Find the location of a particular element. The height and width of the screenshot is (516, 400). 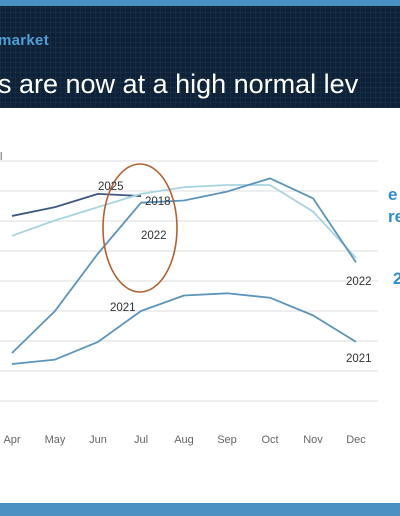

x-tick-label: Oct is located at coordinates (269, 440).